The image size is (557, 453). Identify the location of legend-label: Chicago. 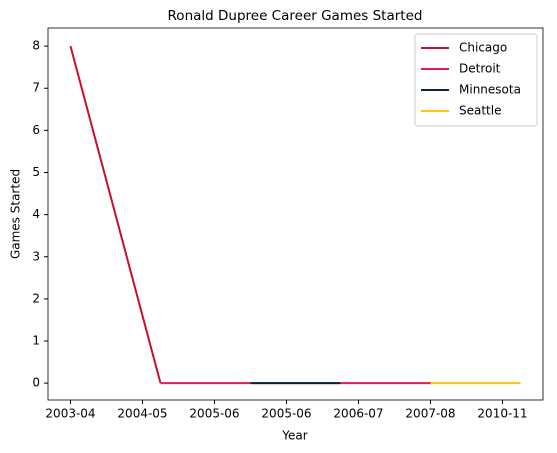
(483, 48).